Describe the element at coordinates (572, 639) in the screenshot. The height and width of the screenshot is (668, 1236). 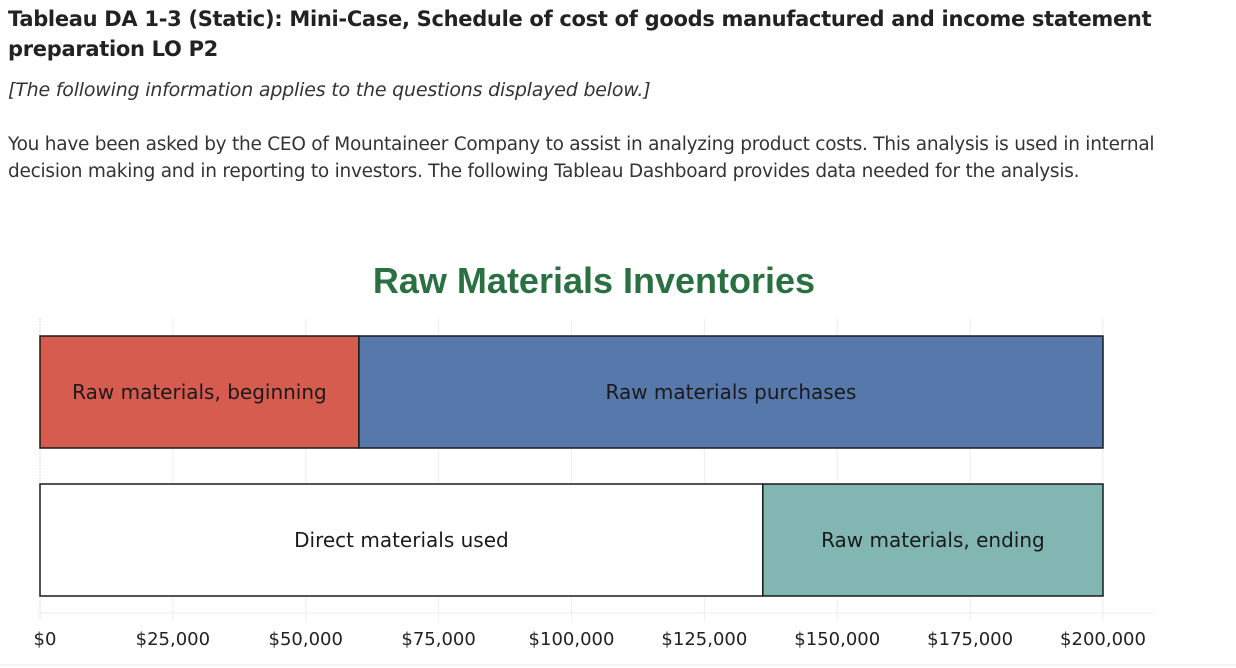
I see `x-tick-label: $100,000` at that location.